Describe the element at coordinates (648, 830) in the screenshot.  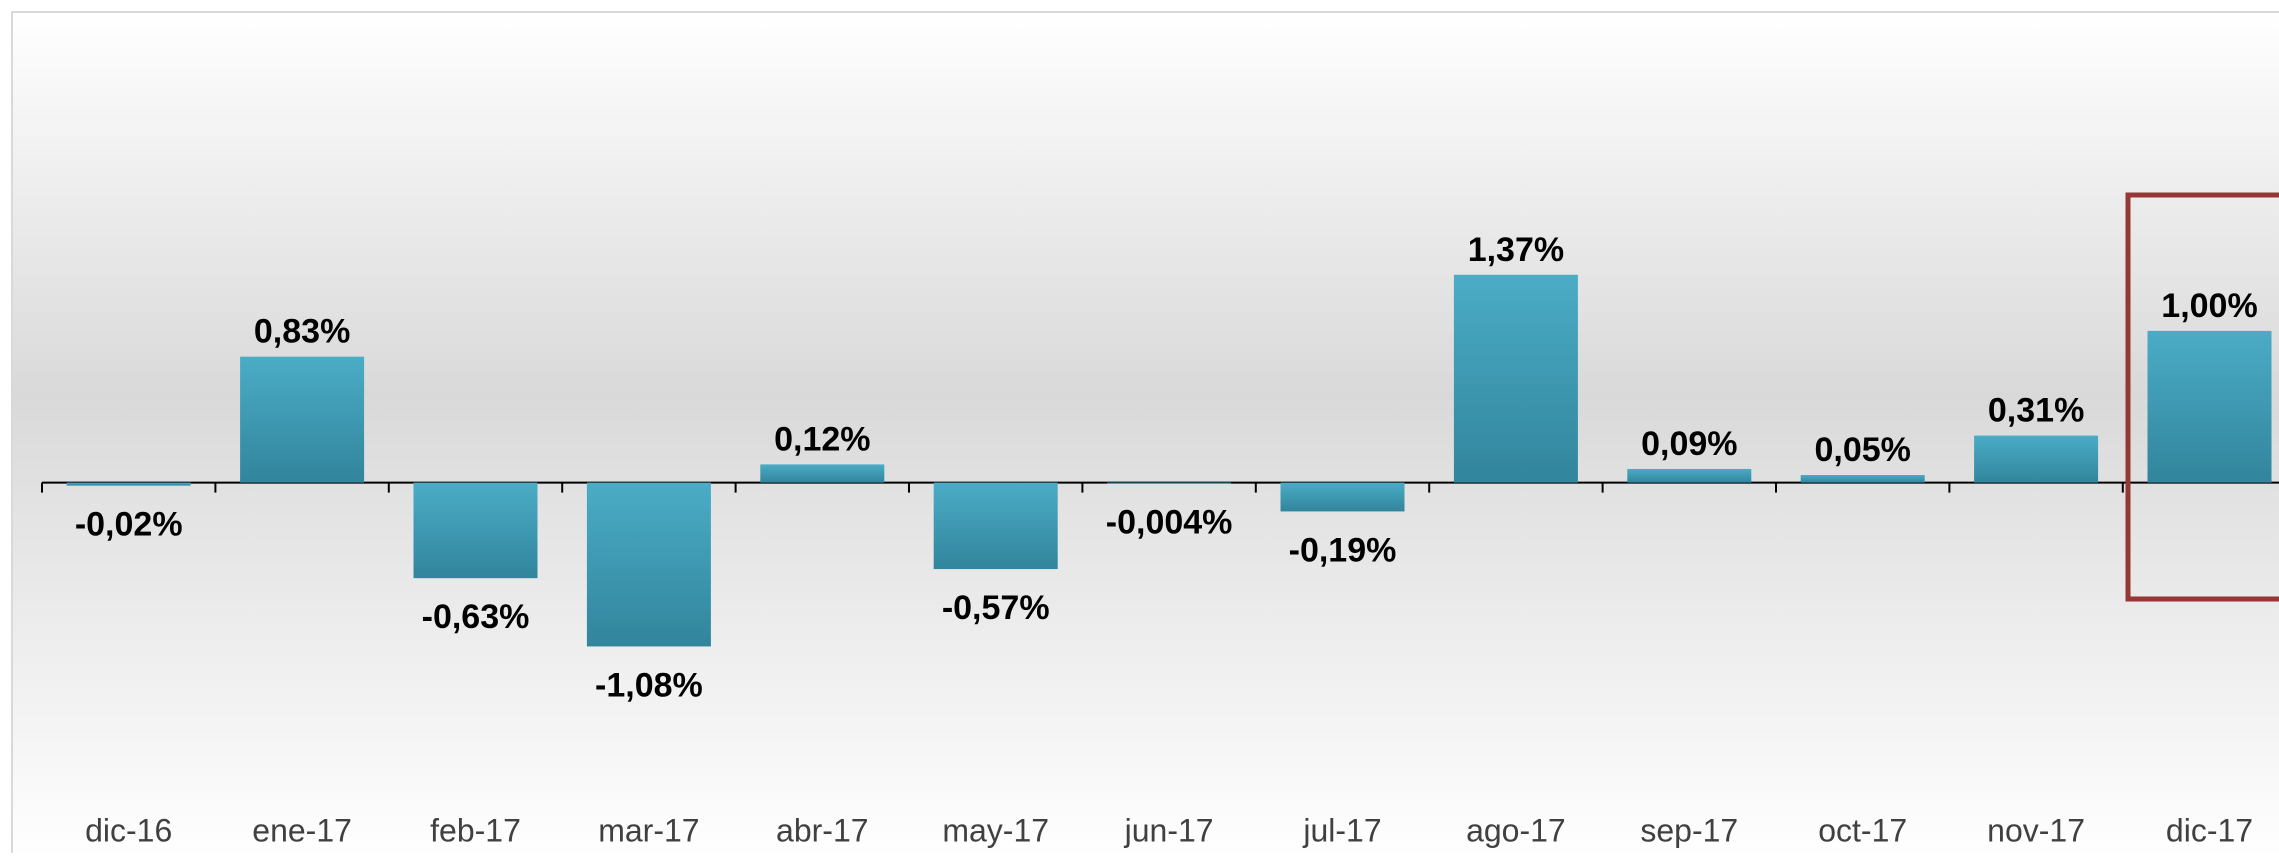
I see `x-tick-label: mar-17` at that location.